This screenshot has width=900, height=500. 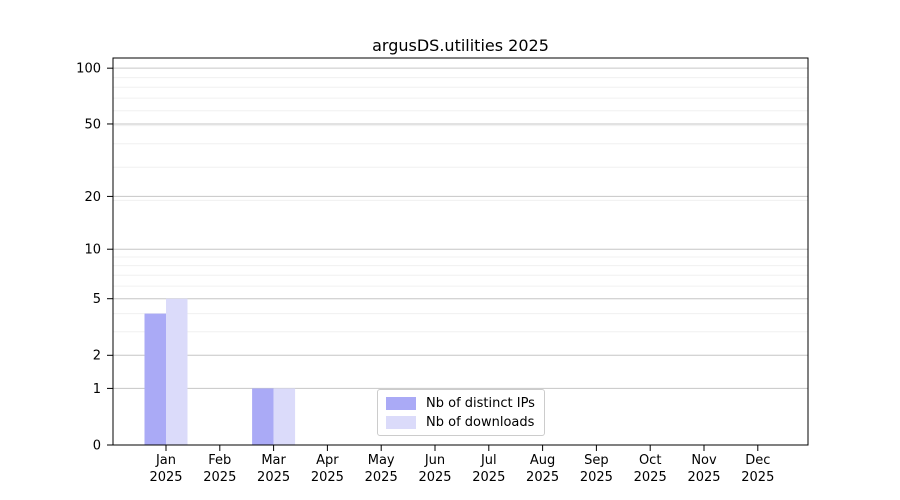 What do you see at coordinates (97, 445) in the screenshot?
I see `y-tick-label: 0` at bounding box center [97, 445].